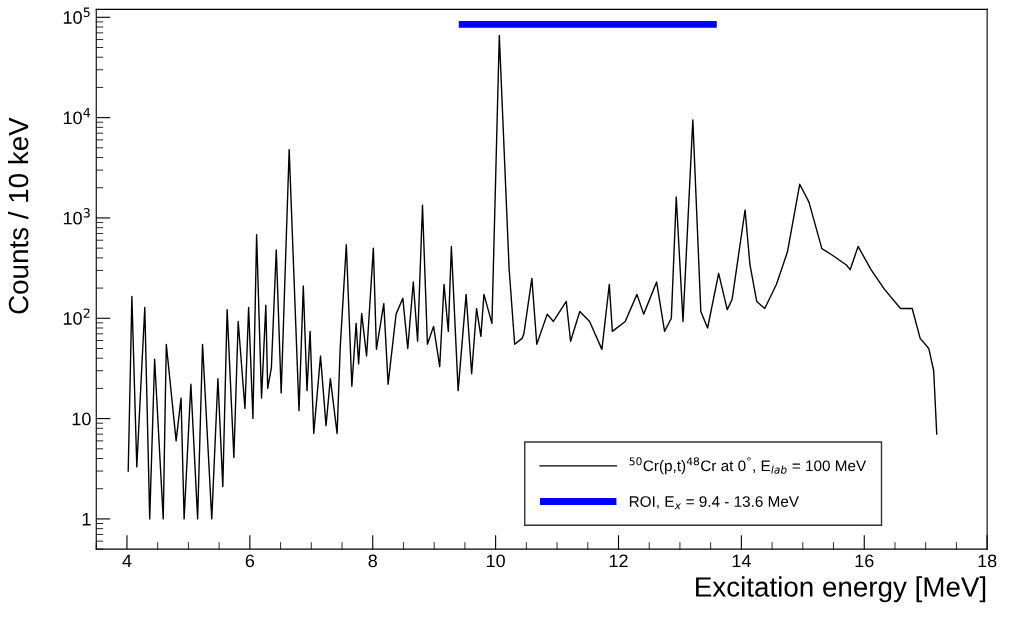 The image size is (1024, 624). Describe the element at coordinates (618, 561) in the screenshot. I see `x-tick-label: 12` at that location.